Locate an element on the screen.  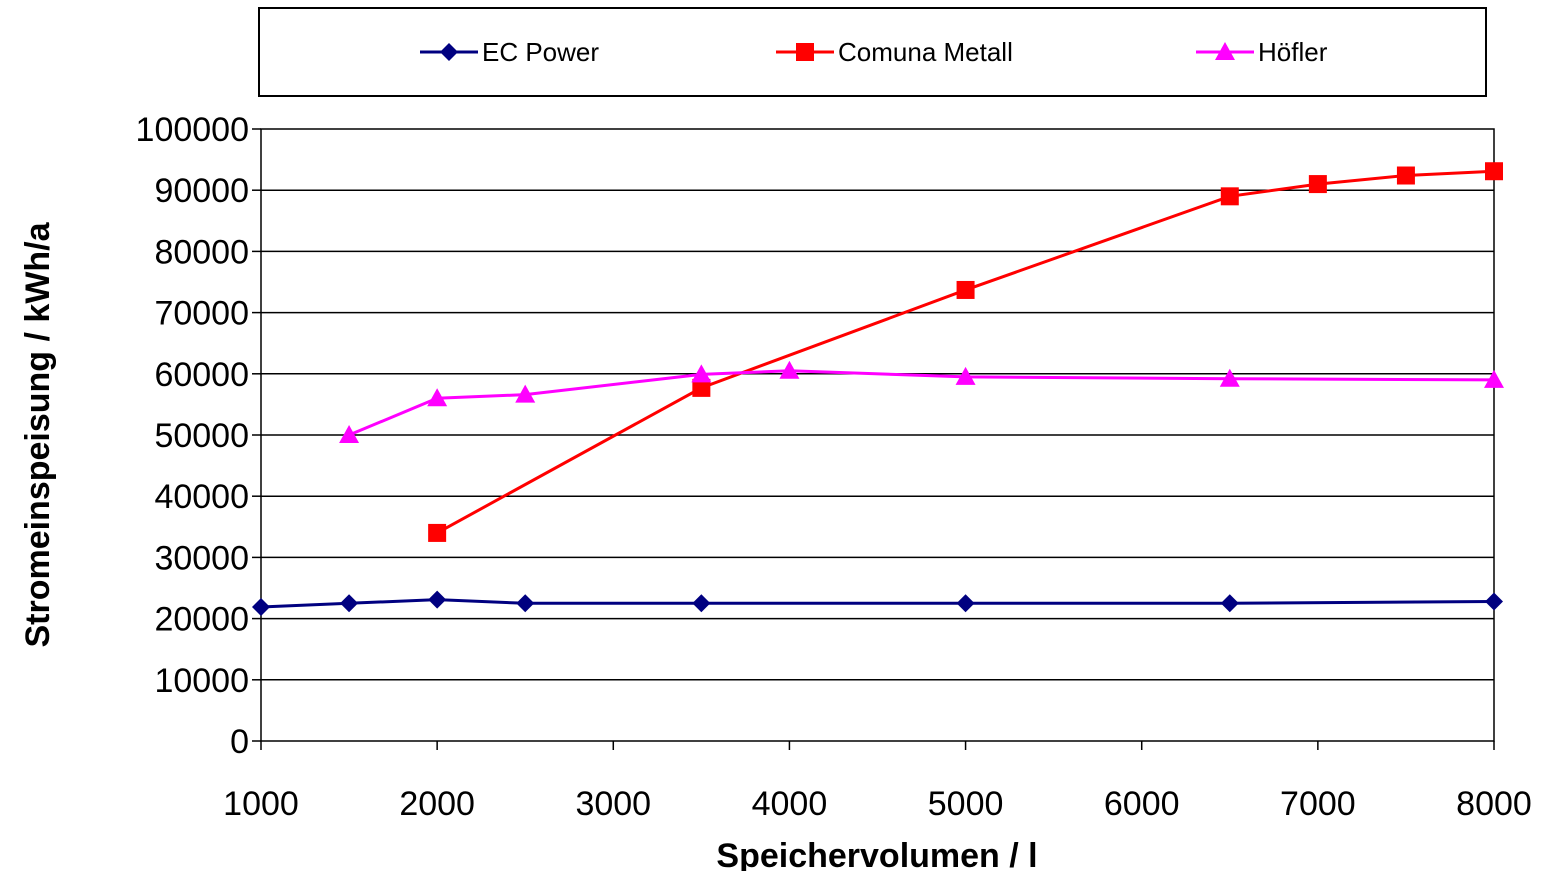
x-axis-title: Speichervolumen / l is located at coordinates (876, 854).